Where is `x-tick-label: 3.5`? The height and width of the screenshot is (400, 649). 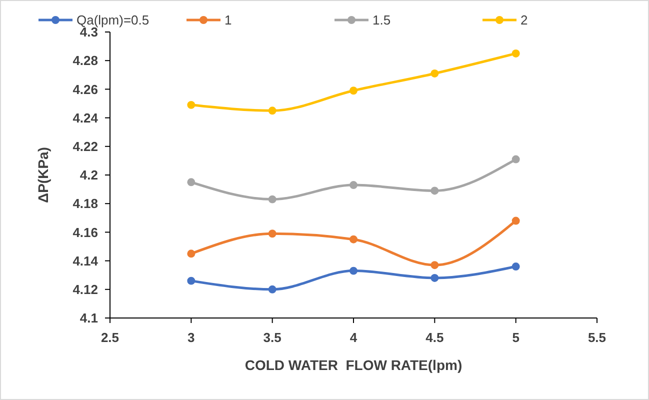
x-tick-label: 3.5 is located at coordinates (272, 337).